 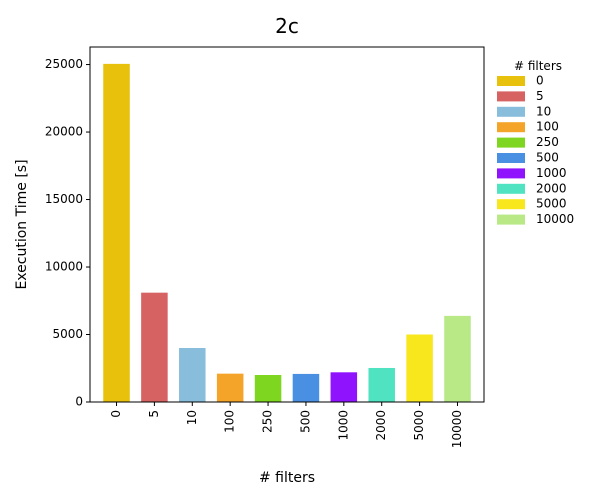 I want to click on legend-label-1000: 1000, so click(x=551, y=173).